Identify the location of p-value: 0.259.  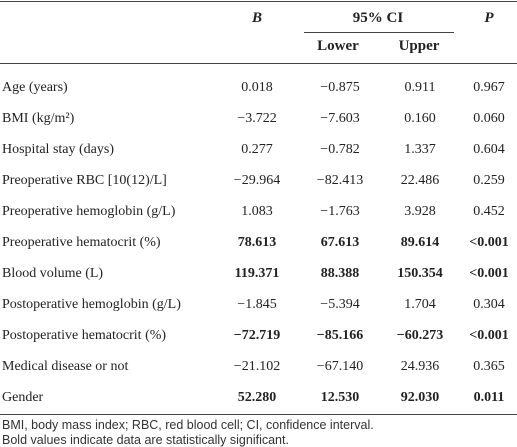
(489, 180).